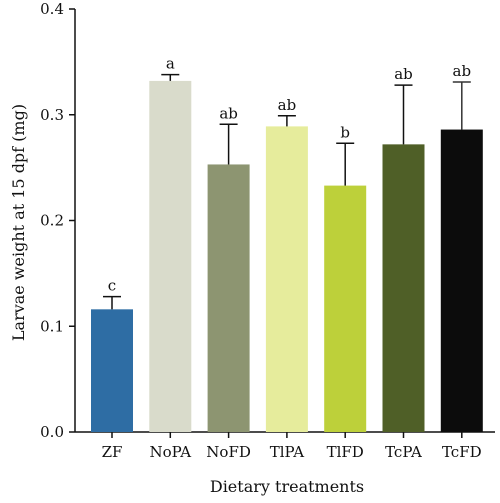 The width and height of the screenshot is (500, 503). Describe the element at coordinates (170, 452) in the screenshot. I see `x-tick-label: NoPA` at that location.